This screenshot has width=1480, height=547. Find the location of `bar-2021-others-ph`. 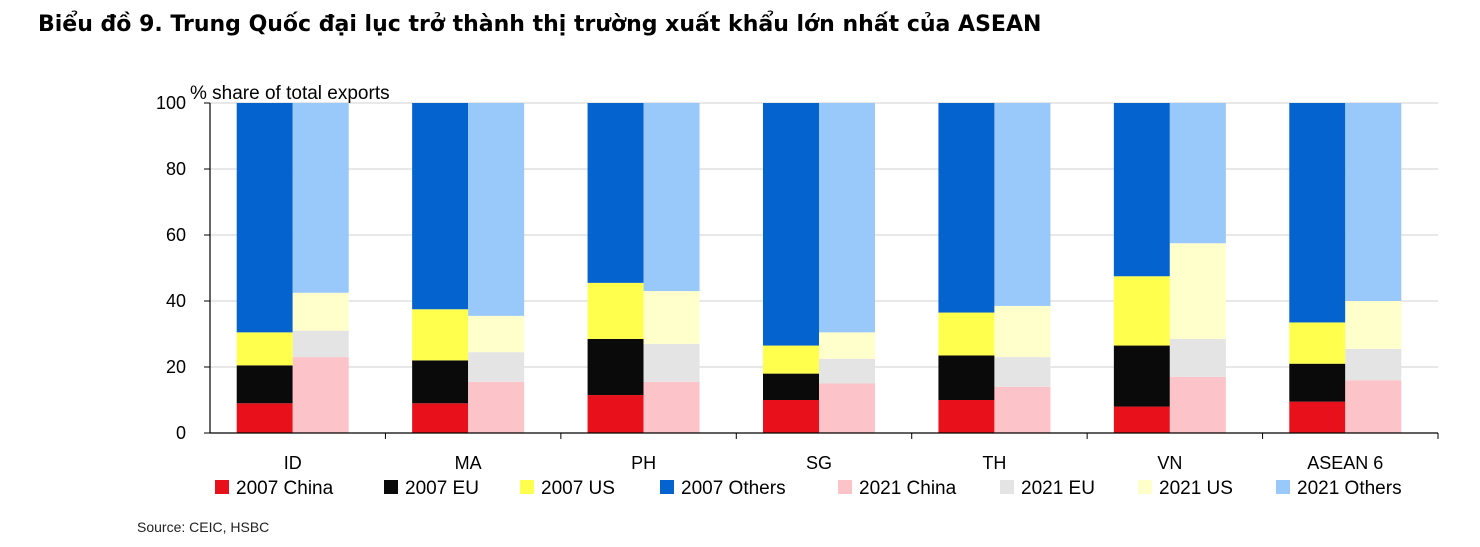

bar-2021-others-ph is located at coordinates (671, 197).